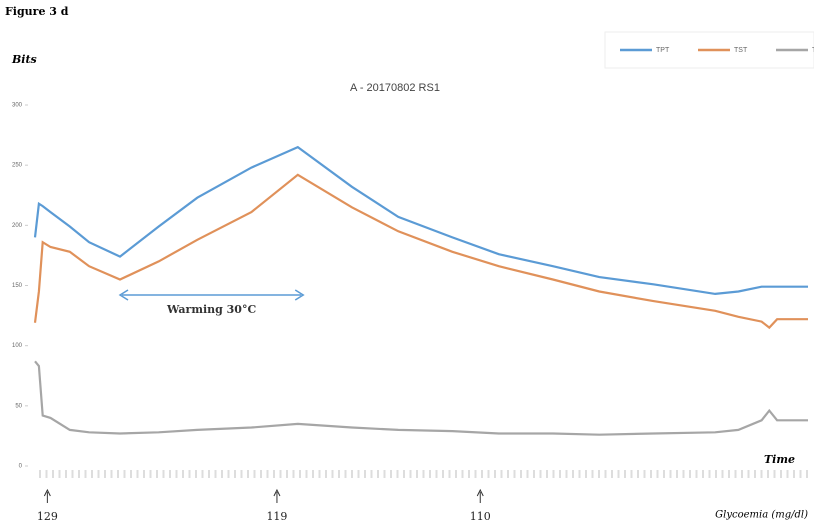  What do you see at coordinates (17, 346) in the screenshot?
I see `y-tick-label: 100` at bounding box center [17, 346].